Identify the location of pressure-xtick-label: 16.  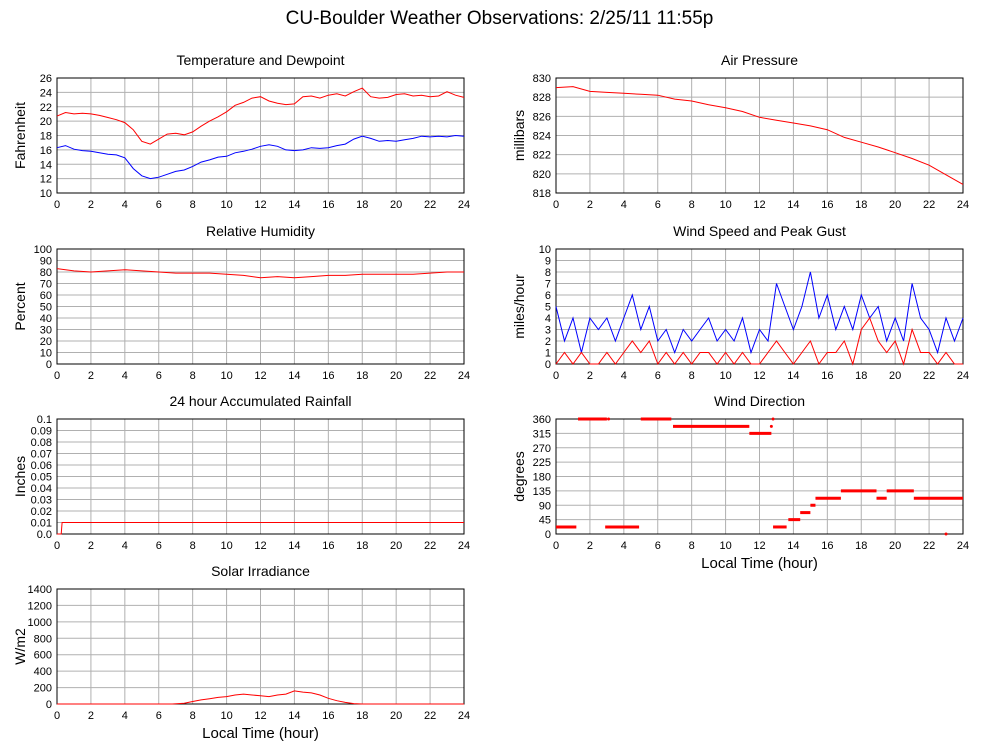
(827, 205).